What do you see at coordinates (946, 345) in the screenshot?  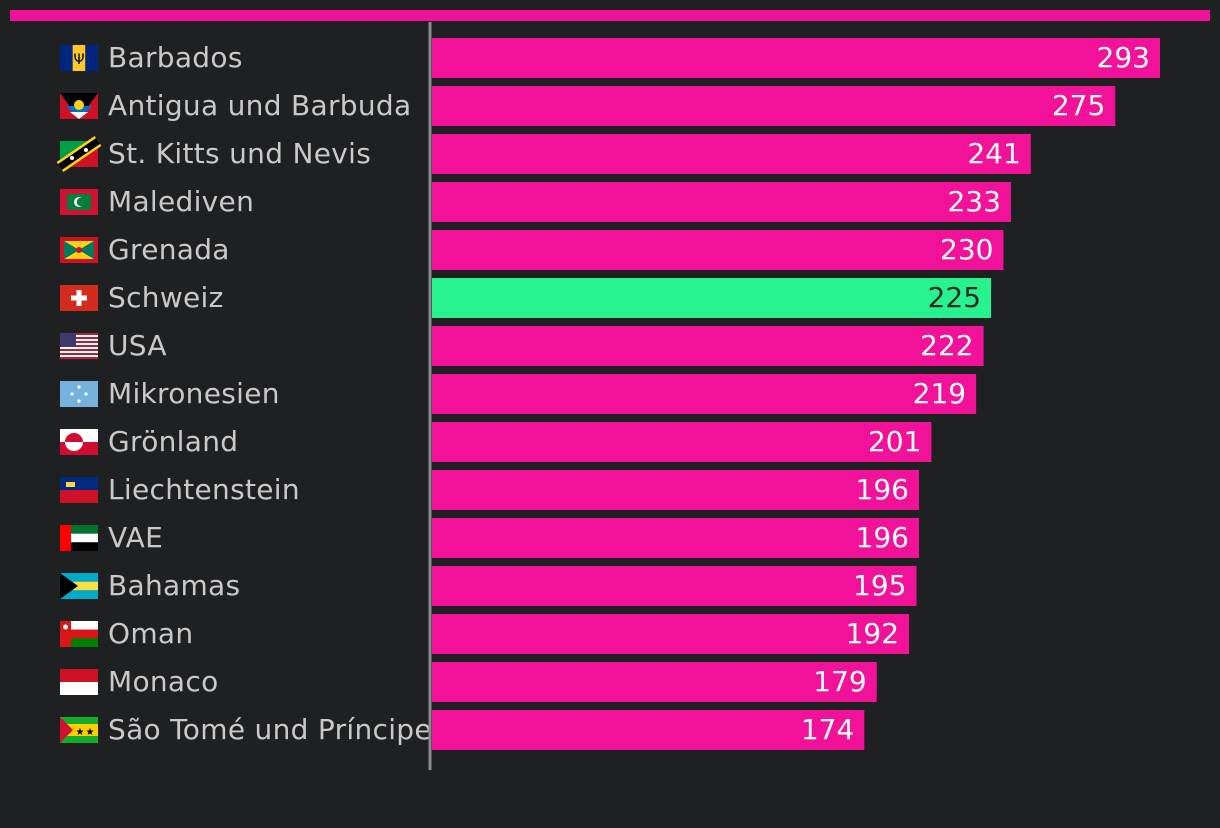 I see `value-label: 222` at bounding box center [946, 345].